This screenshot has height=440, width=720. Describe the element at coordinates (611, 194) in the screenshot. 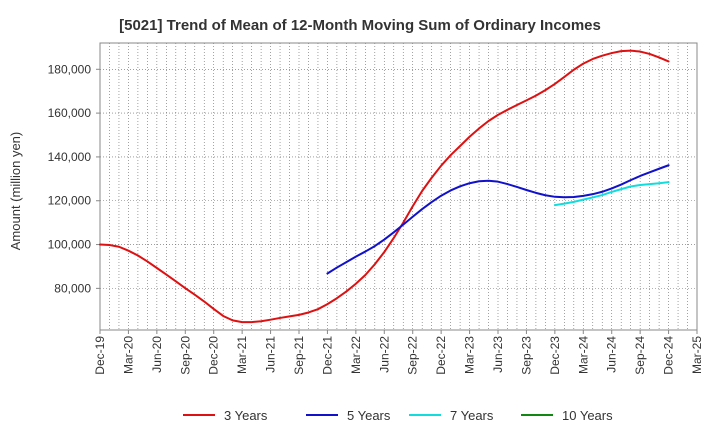

I see `series-line-7-years` at that location.